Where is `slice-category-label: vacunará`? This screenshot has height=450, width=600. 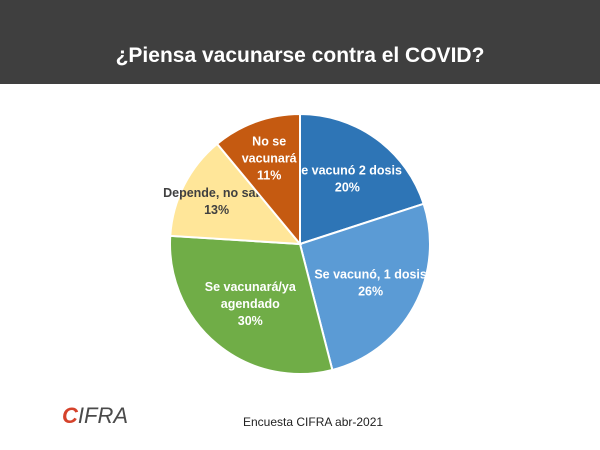 slice-category-label: vacunará is located at coordinates (269, 158).